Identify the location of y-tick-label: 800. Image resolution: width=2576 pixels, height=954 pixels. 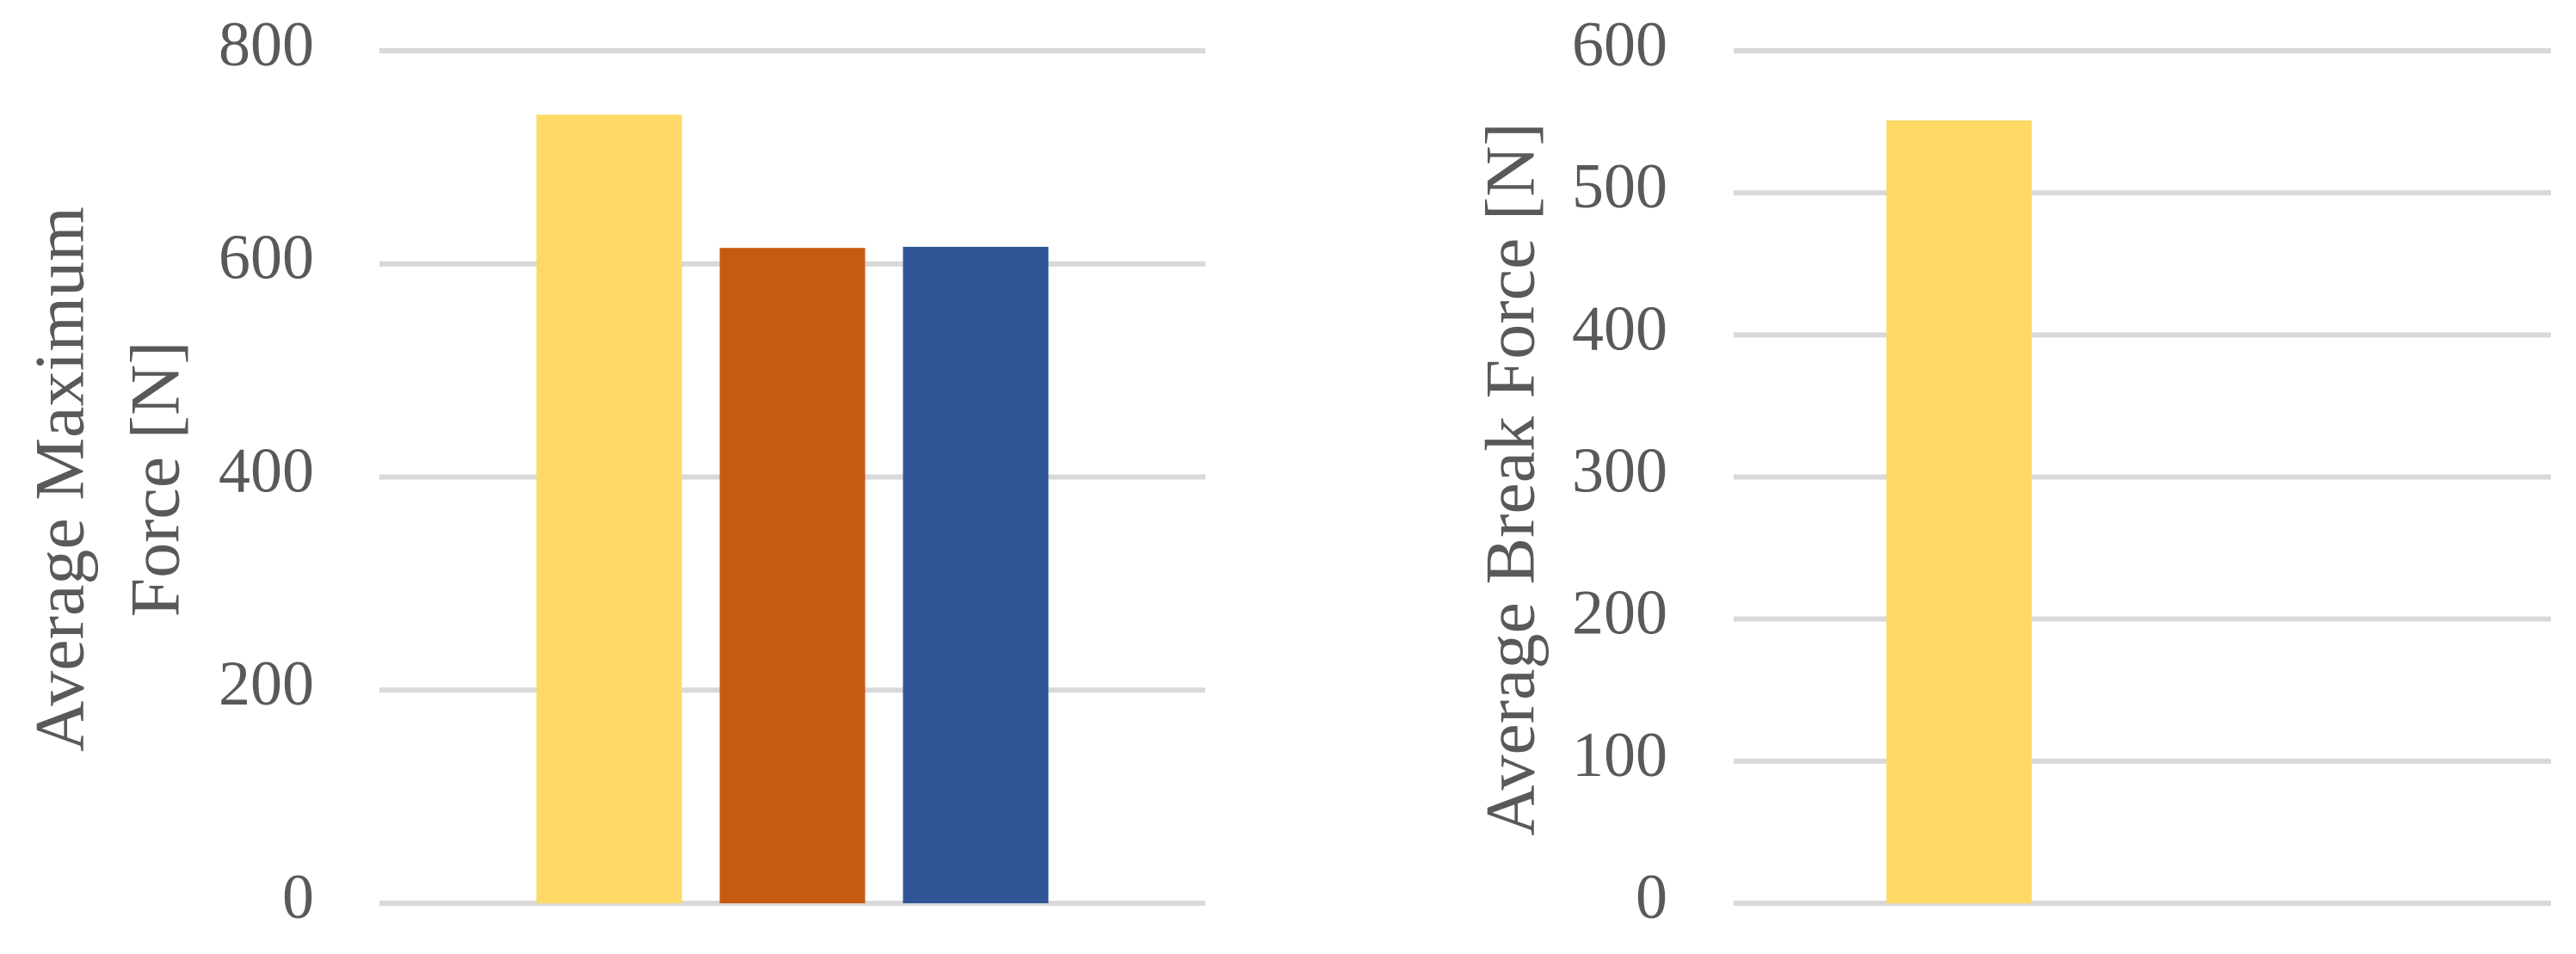
(266, 44).